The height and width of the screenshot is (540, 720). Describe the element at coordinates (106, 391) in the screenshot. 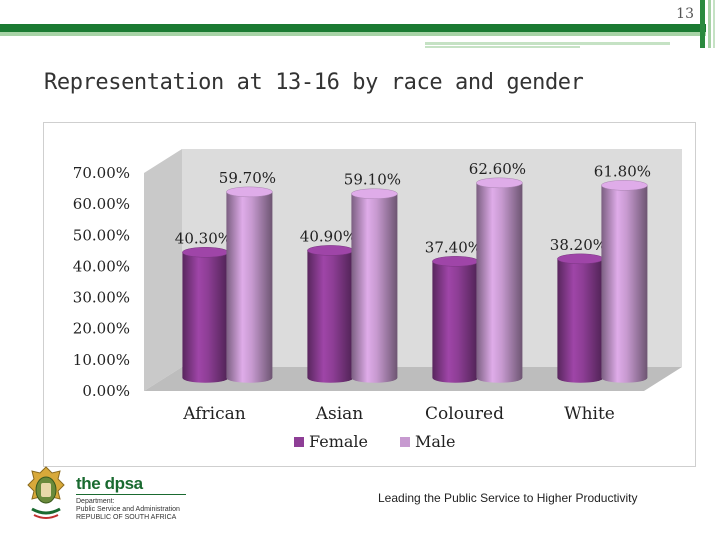

I see `y-tick-label: 0.00%` at that location.